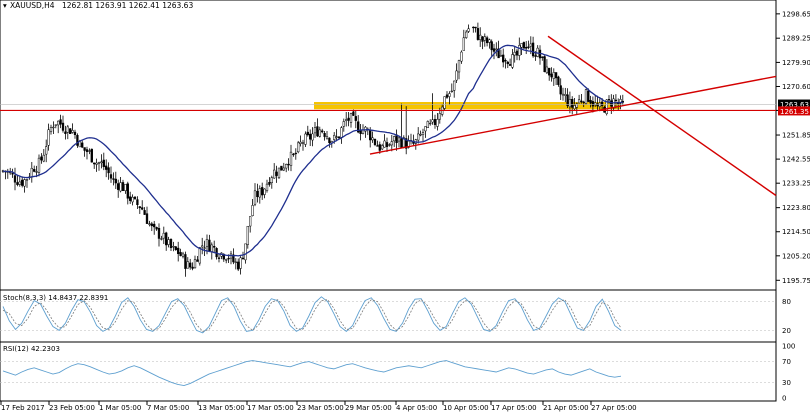 This screenshot has height=412, width=810. I want to click on descending-trendline, so click(662, 116).